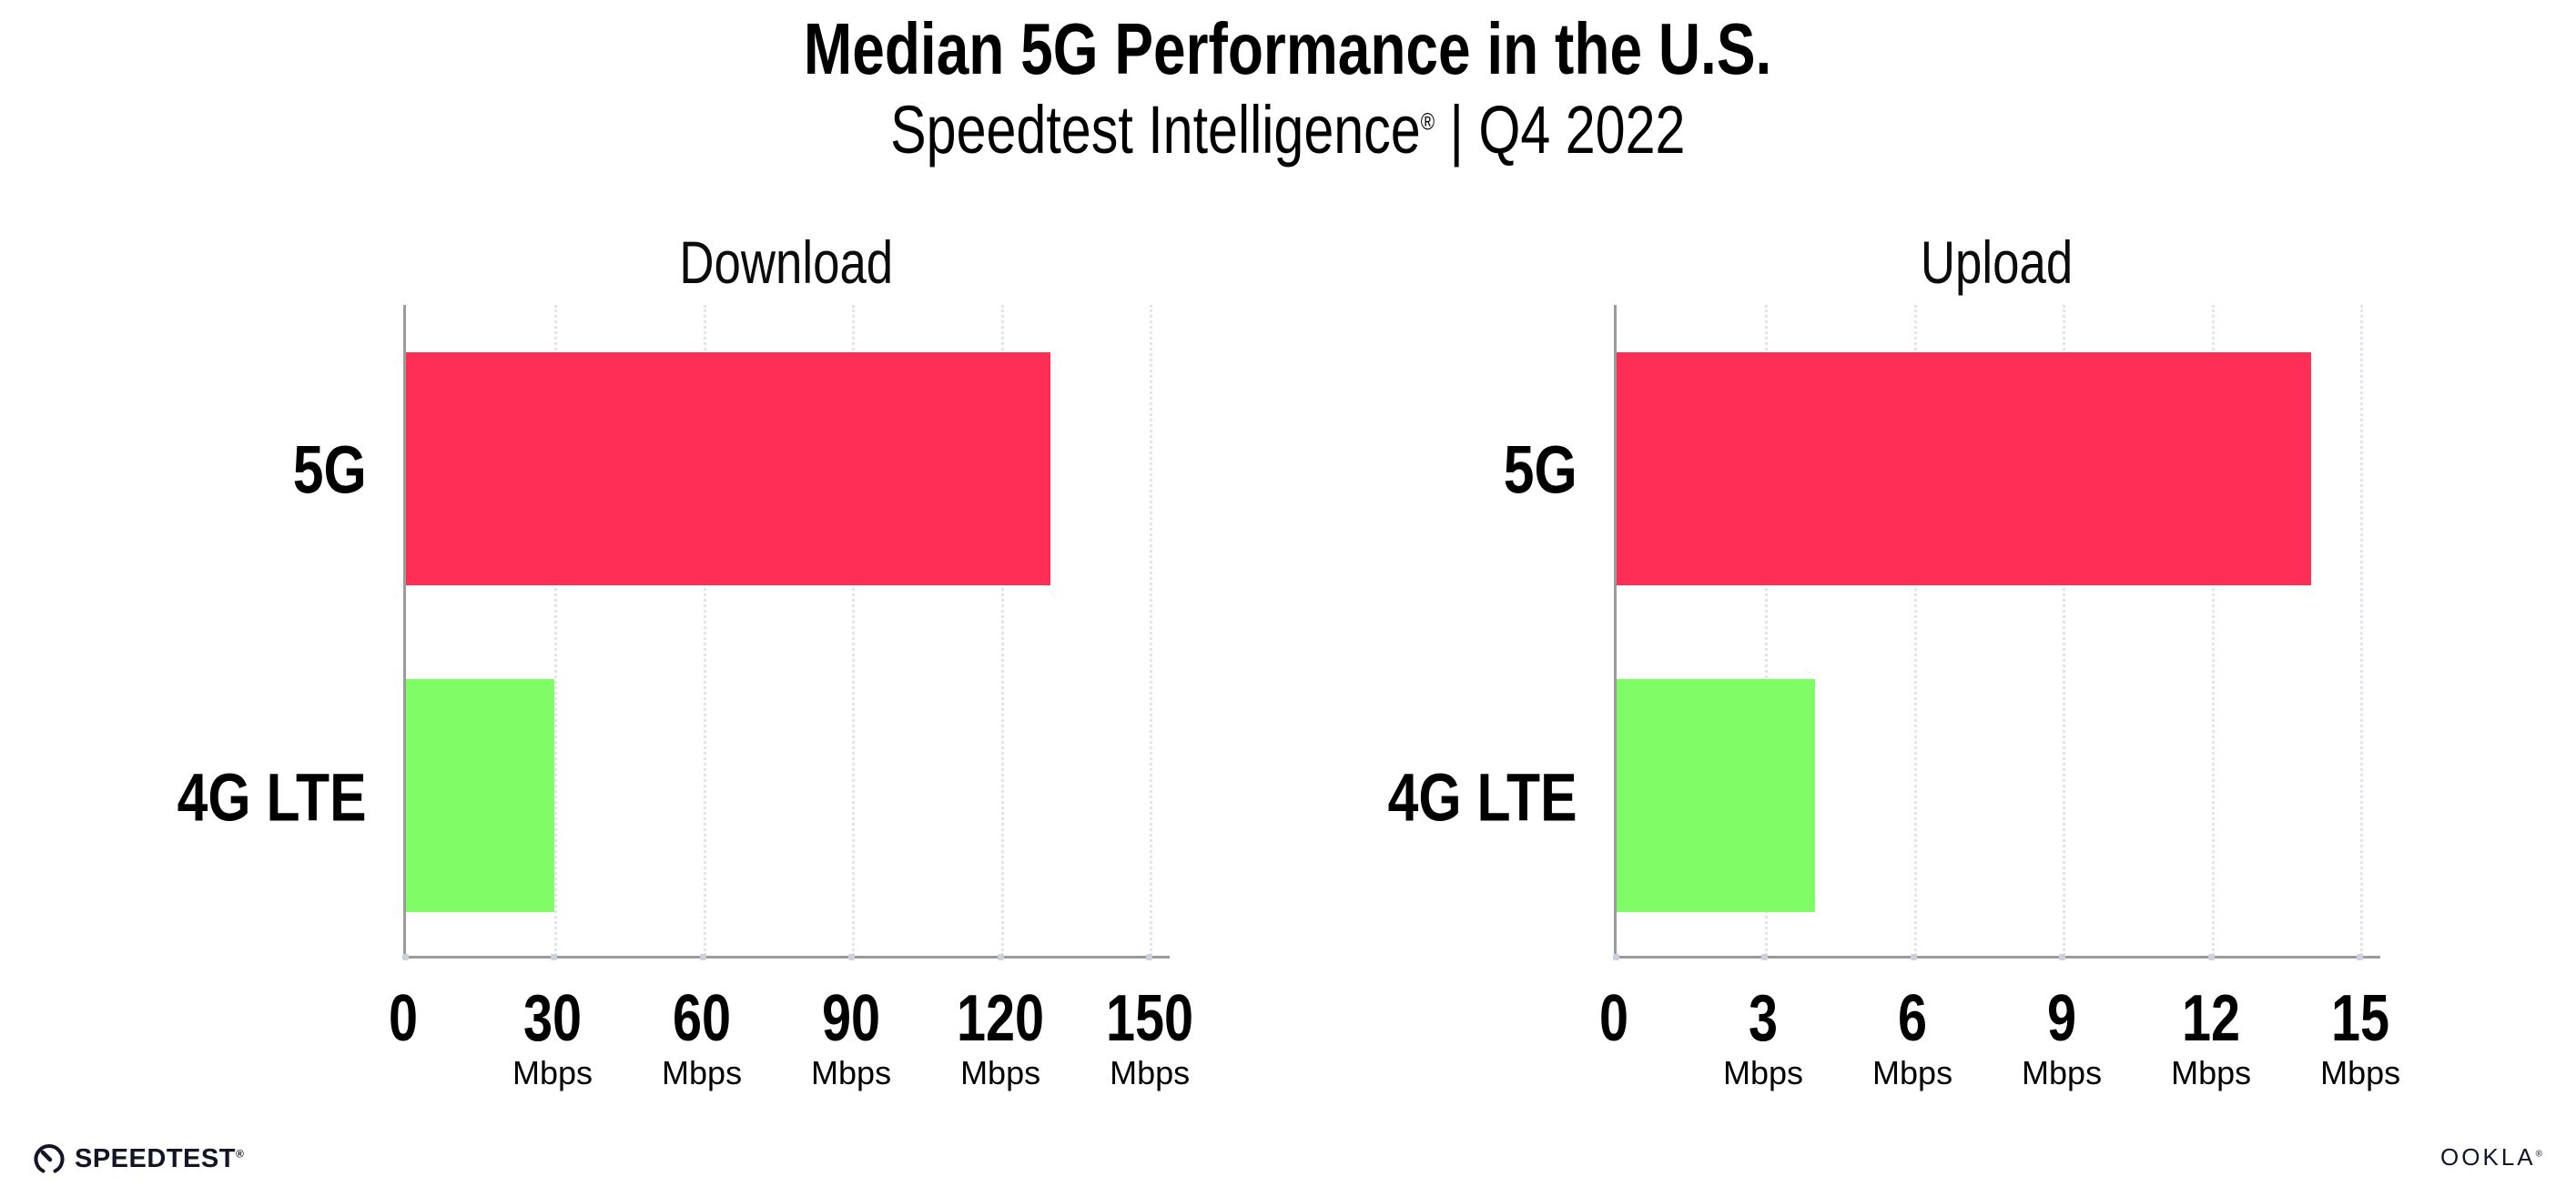 The image size is (2576, 1197). Describe the element at coordinates (2062, 1036) in the screenshot. I see `x-tick-label-9: 9 Mbps` at that location.